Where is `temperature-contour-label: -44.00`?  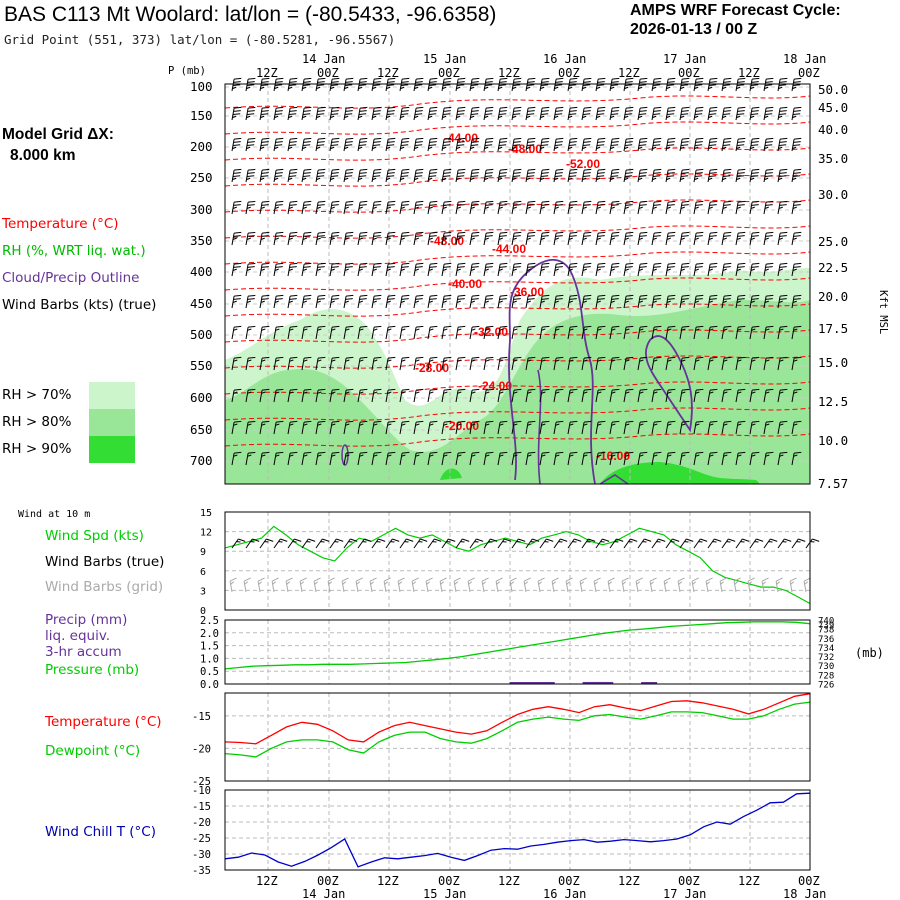 temperature-contour-label: -44.00 is located at coordinates (461, 138).